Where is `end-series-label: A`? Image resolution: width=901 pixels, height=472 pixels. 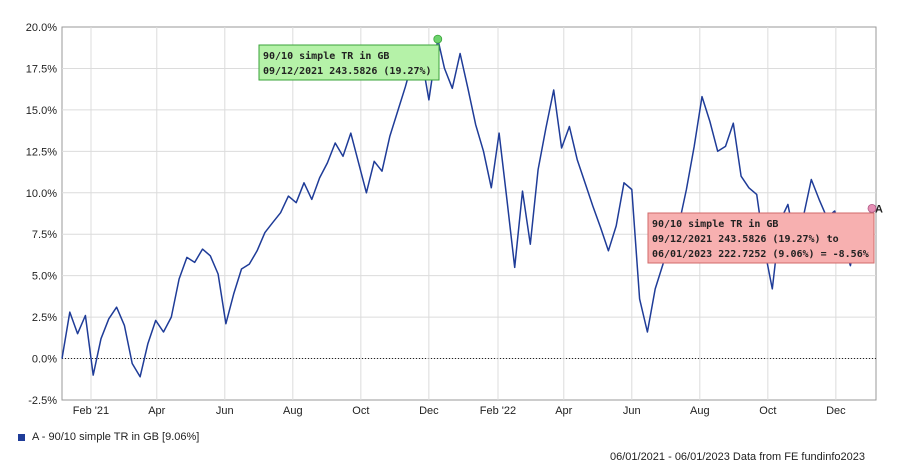 end-series-label: A is located at coordinates (879, 209).